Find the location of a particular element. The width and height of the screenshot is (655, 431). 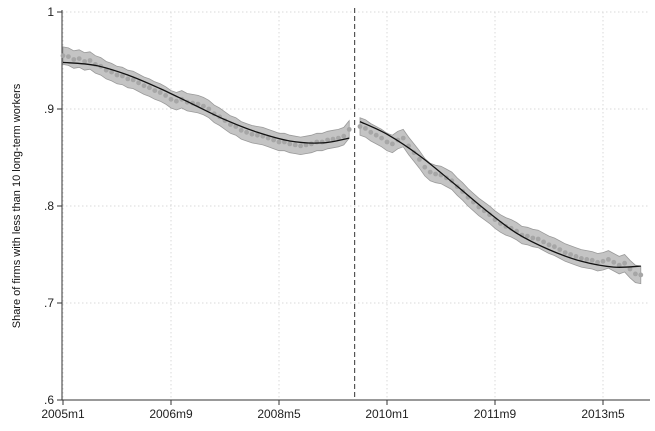

x-tick-label: 2011m9 is located at coordinates (495, 414).